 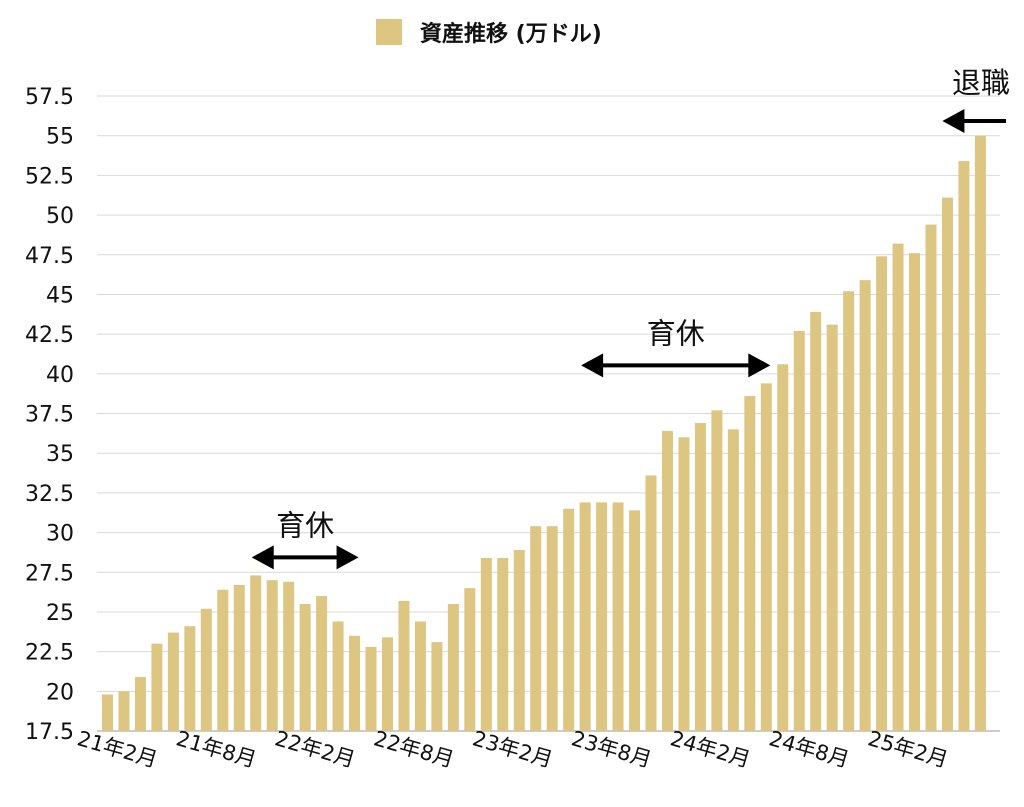 I want to click on x-tick-label: 21年8月, so click(x=216, y=749).